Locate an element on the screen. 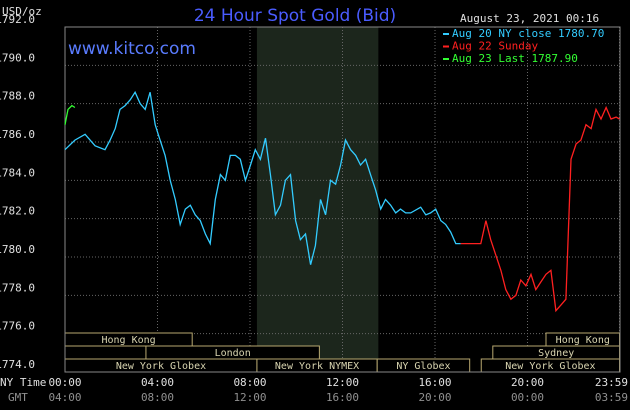 This screenshot has height=410, width=630. legend-label: Aug 23 Last 1787.90 is located at coordinates (515, 58).